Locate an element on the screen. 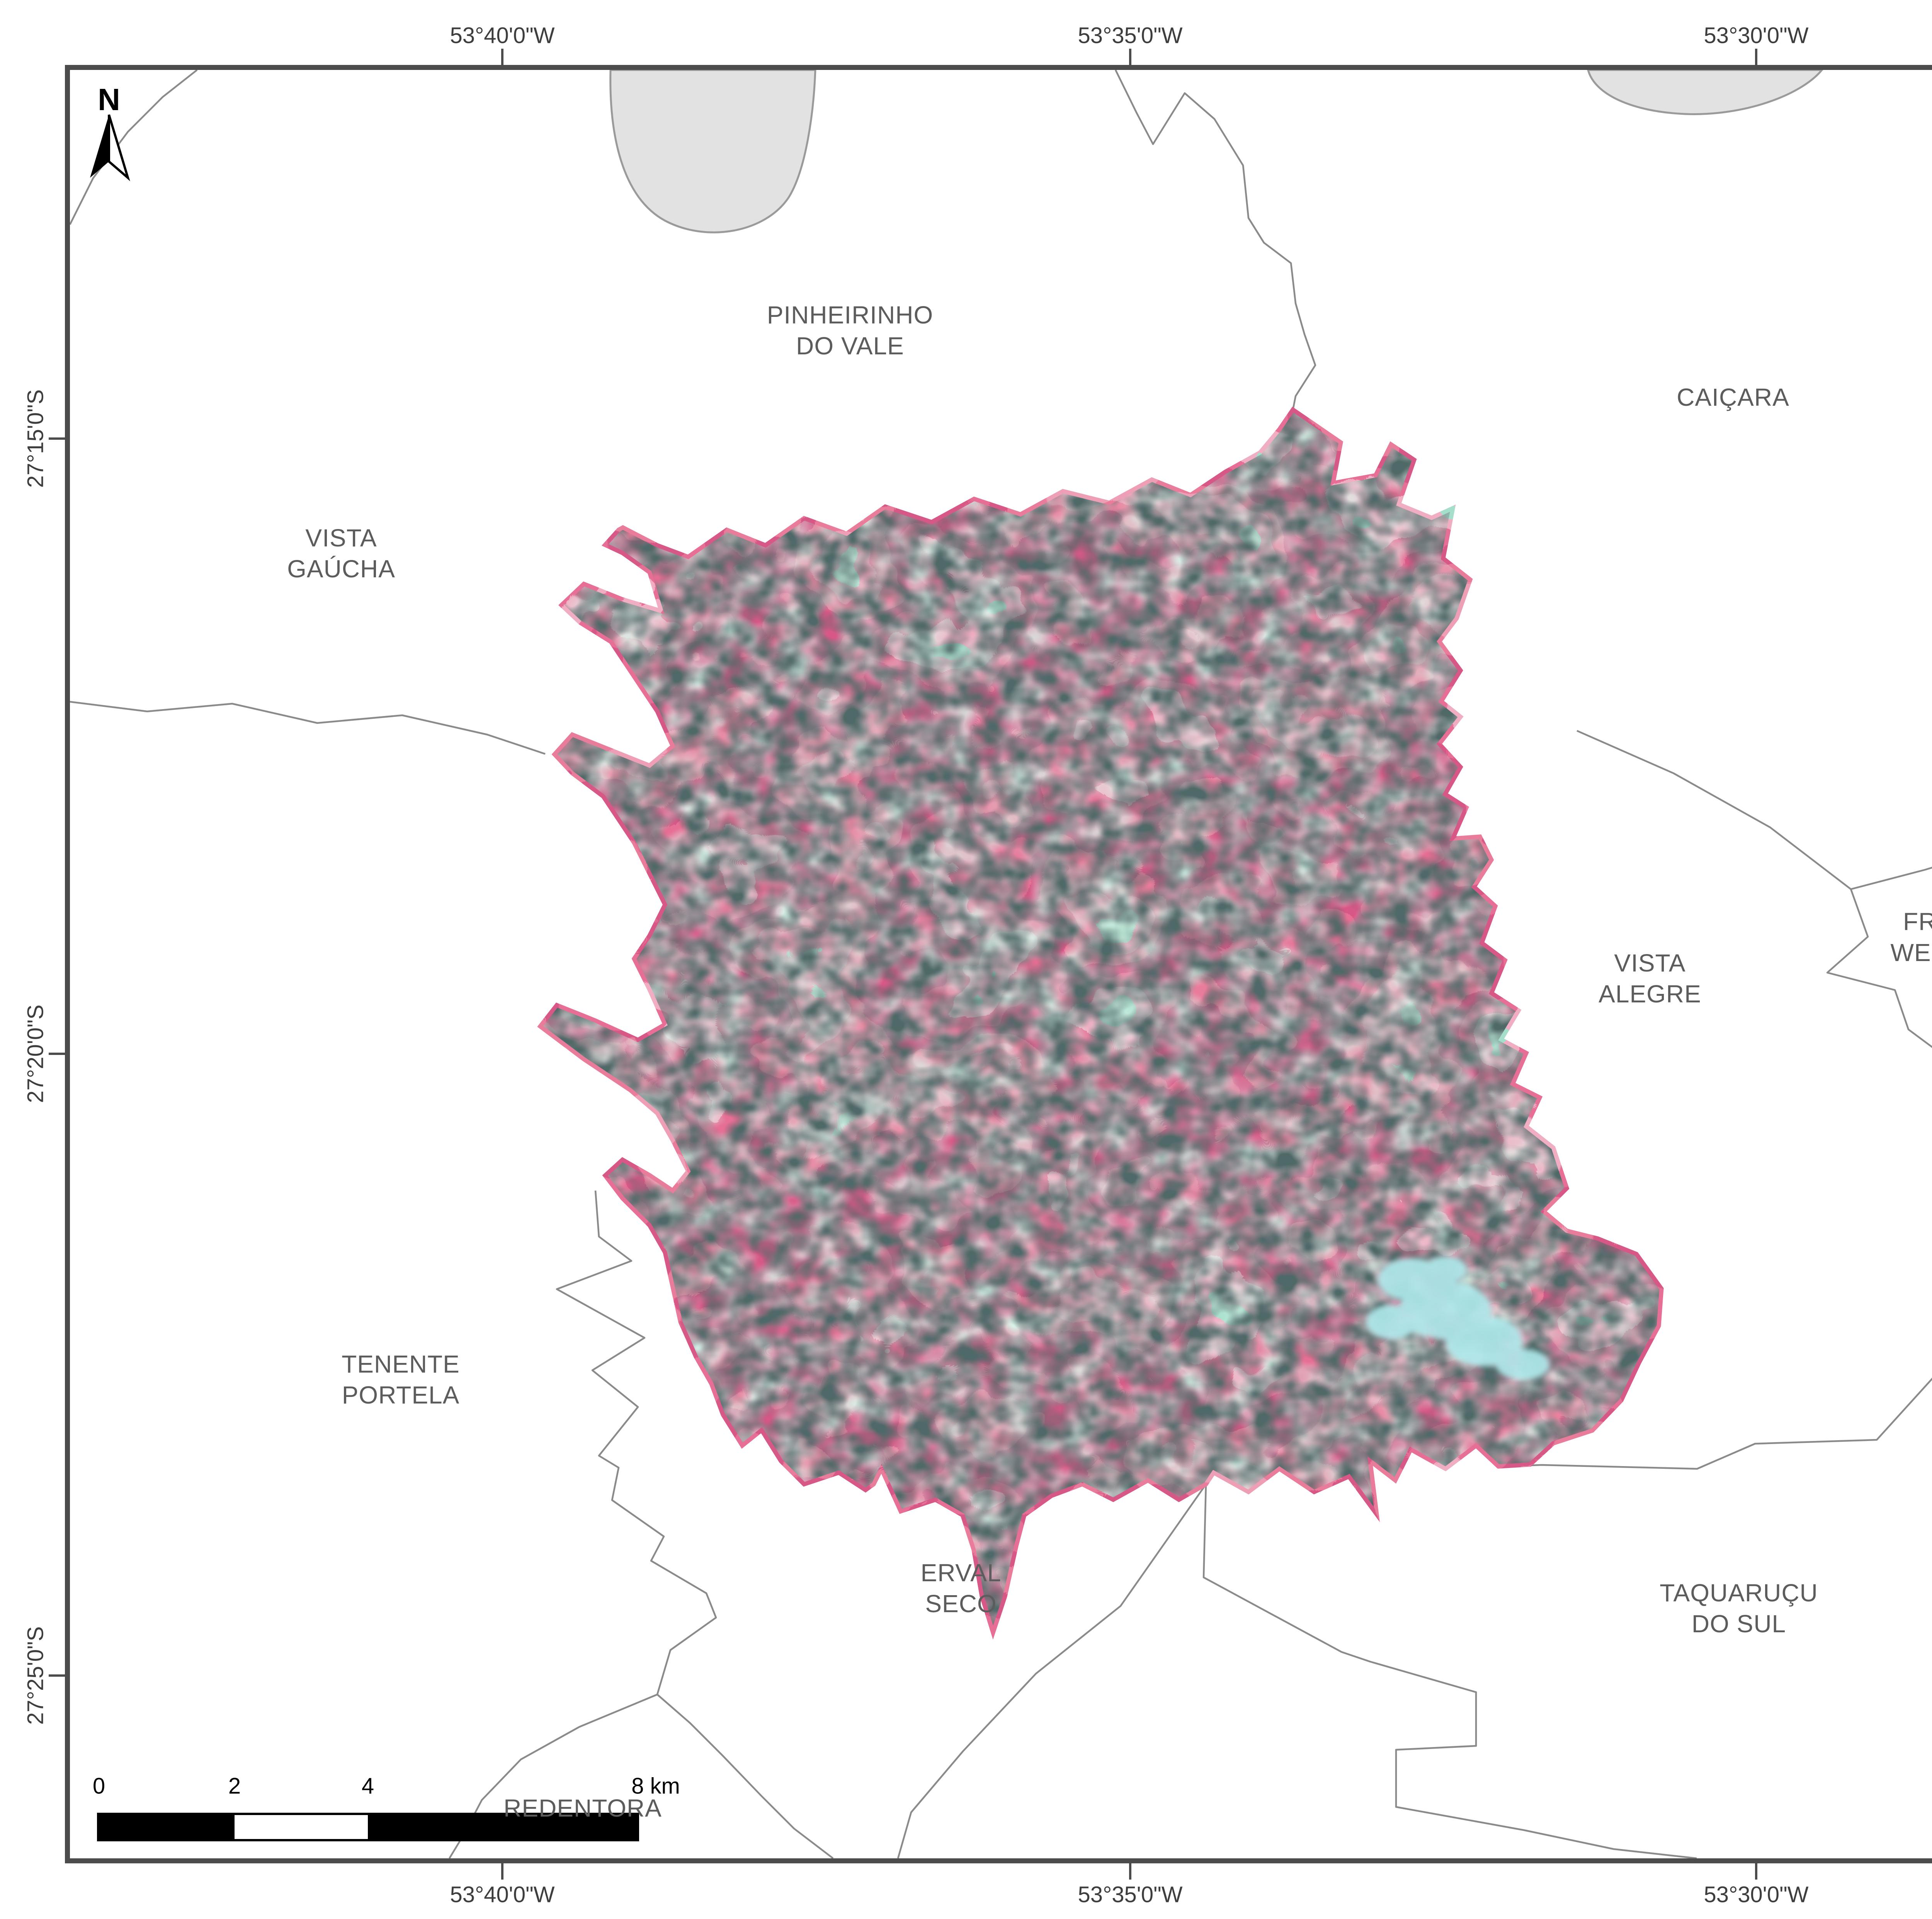  scale-bar is located at coordinates (368, 1827).